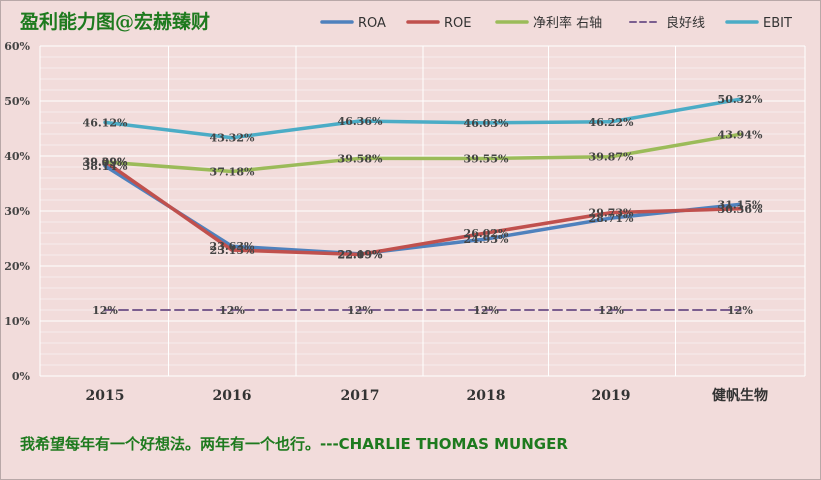 The image size is (821, 480). What do you see at coordinates (422, 118) in the screenshot?
I see `series-line-EBIT` at bounding box center [422, 118].